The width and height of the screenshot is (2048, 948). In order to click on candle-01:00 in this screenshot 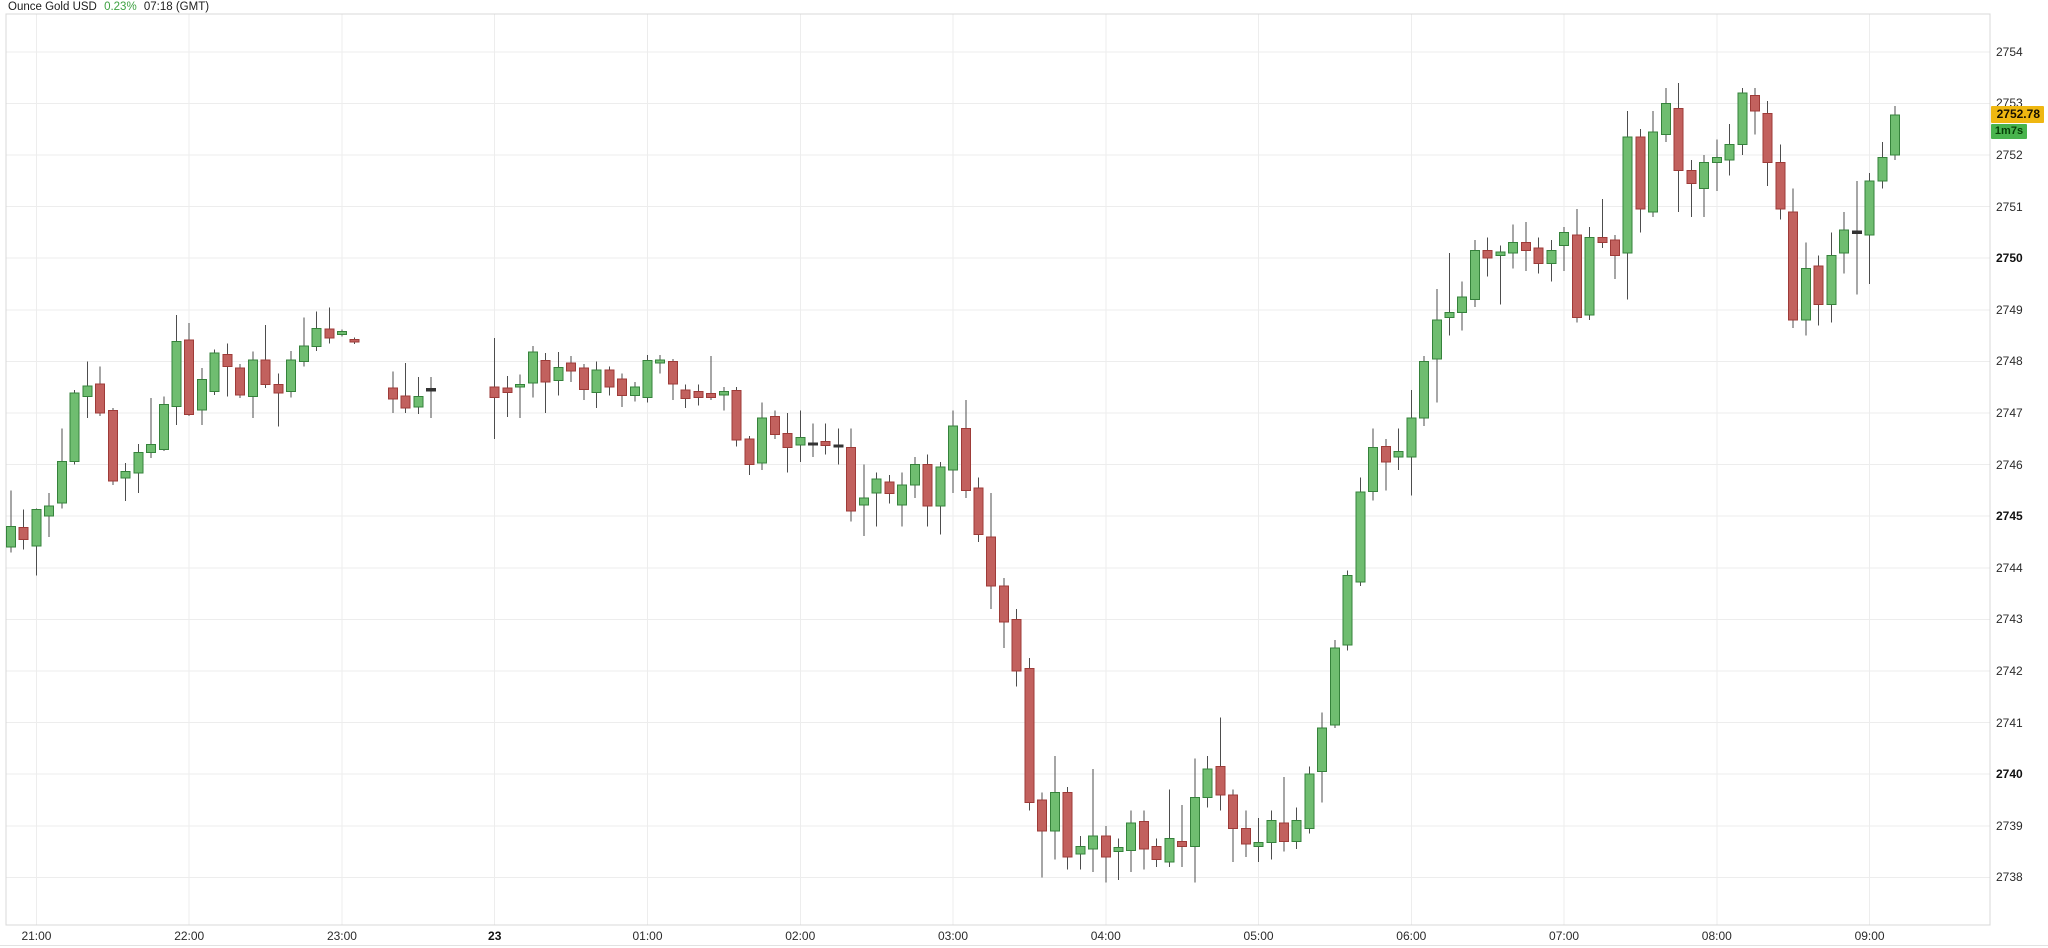, I will do `click(647, 379)`.